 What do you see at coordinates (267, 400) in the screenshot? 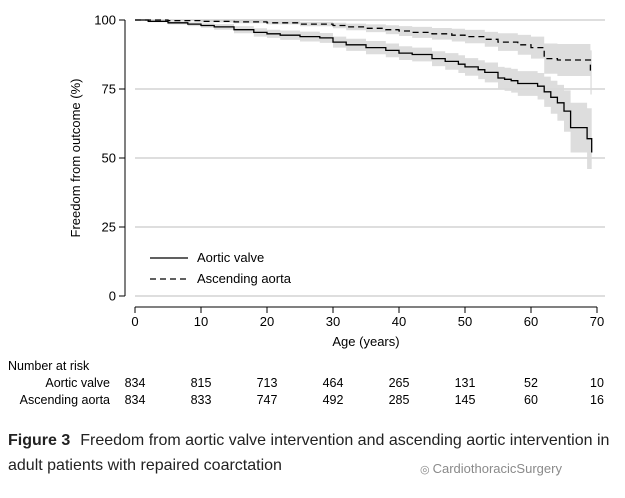
I see `risk-value: 747` at bounding box center [267, 400].